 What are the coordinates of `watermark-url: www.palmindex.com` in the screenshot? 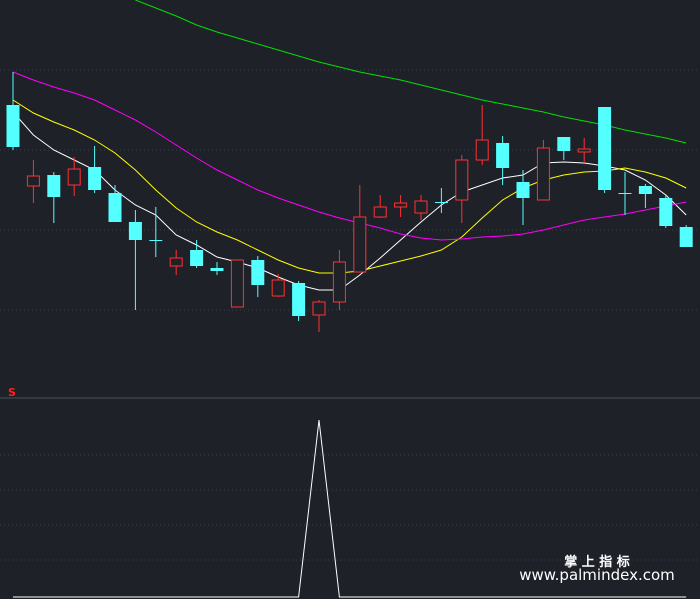 It's located at (597, 575).